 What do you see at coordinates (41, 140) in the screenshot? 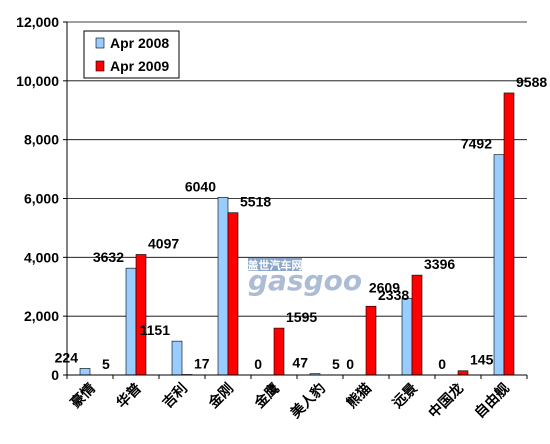
I see `y-tick-label: 8,000` at bounding box center [41, 140].